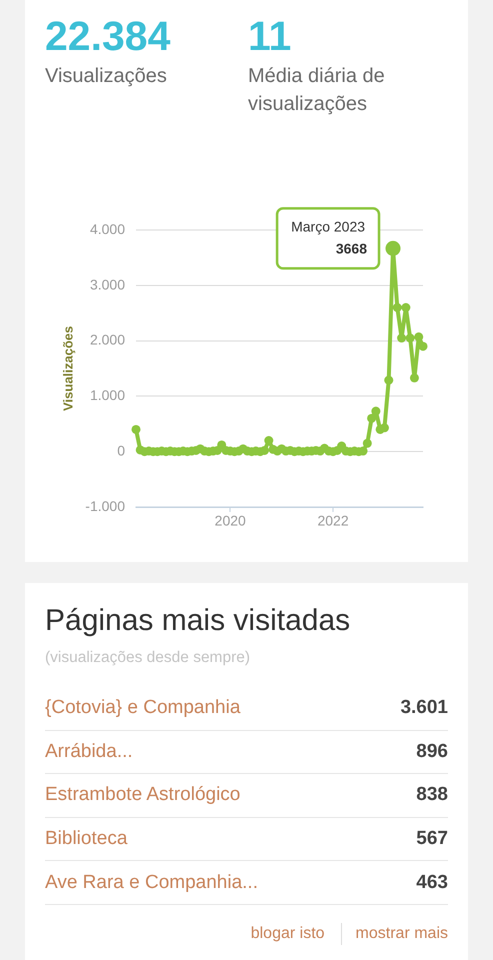  What do you see at coordinates (230, 520) in the screenshot?
I see `x-tick-label: 2020` at bounding box center [230, 520].